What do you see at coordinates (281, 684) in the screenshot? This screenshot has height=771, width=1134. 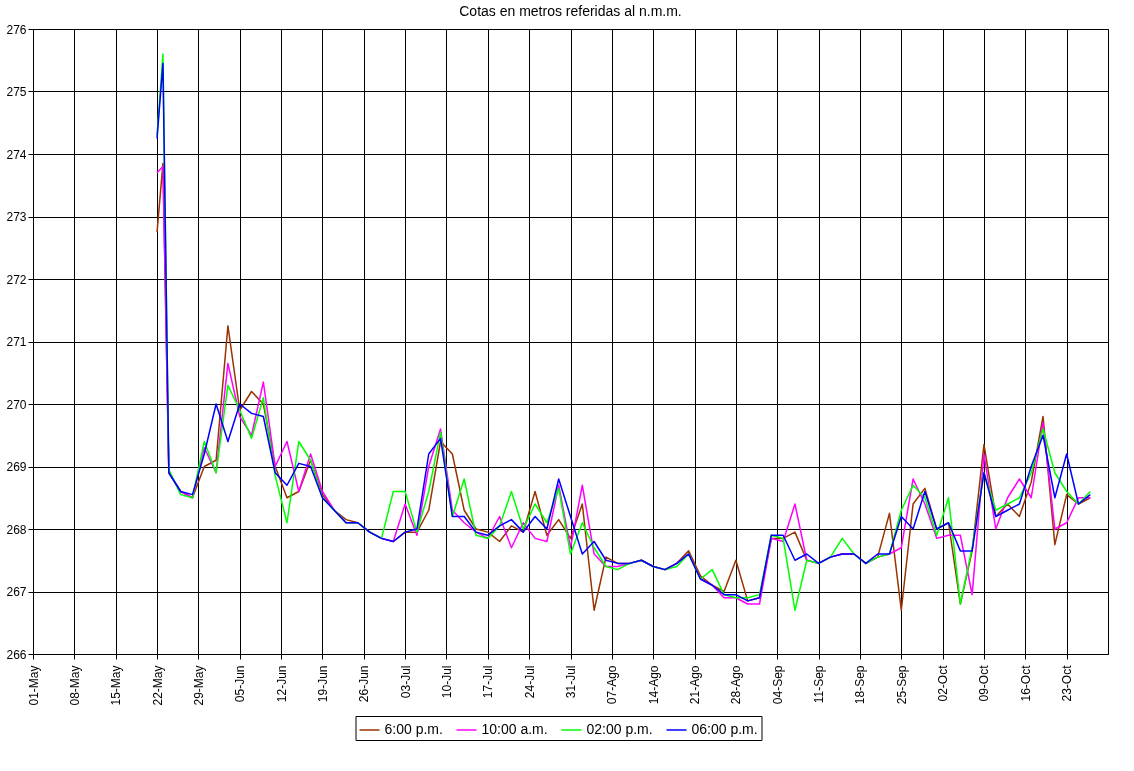 I see `x-tick-label: 12-Jun` at bounding box center [281, 684].